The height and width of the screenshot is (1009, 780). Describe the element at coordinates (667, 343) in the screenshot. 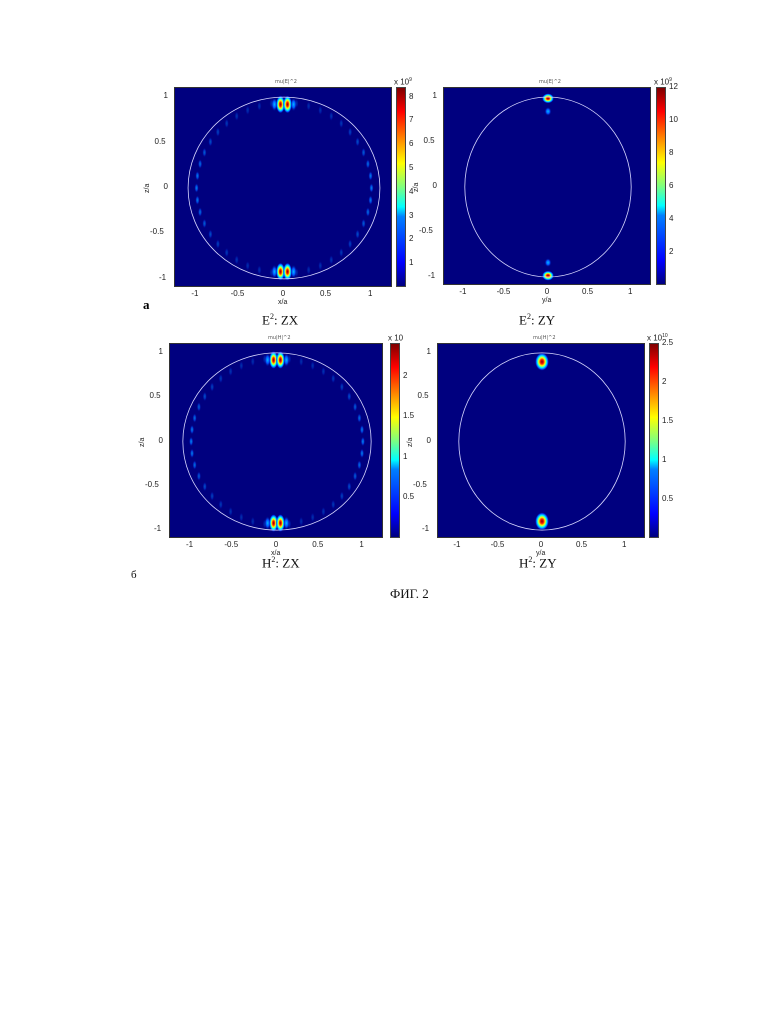

I see `colorbar-tick-label: 2.5` at that location.